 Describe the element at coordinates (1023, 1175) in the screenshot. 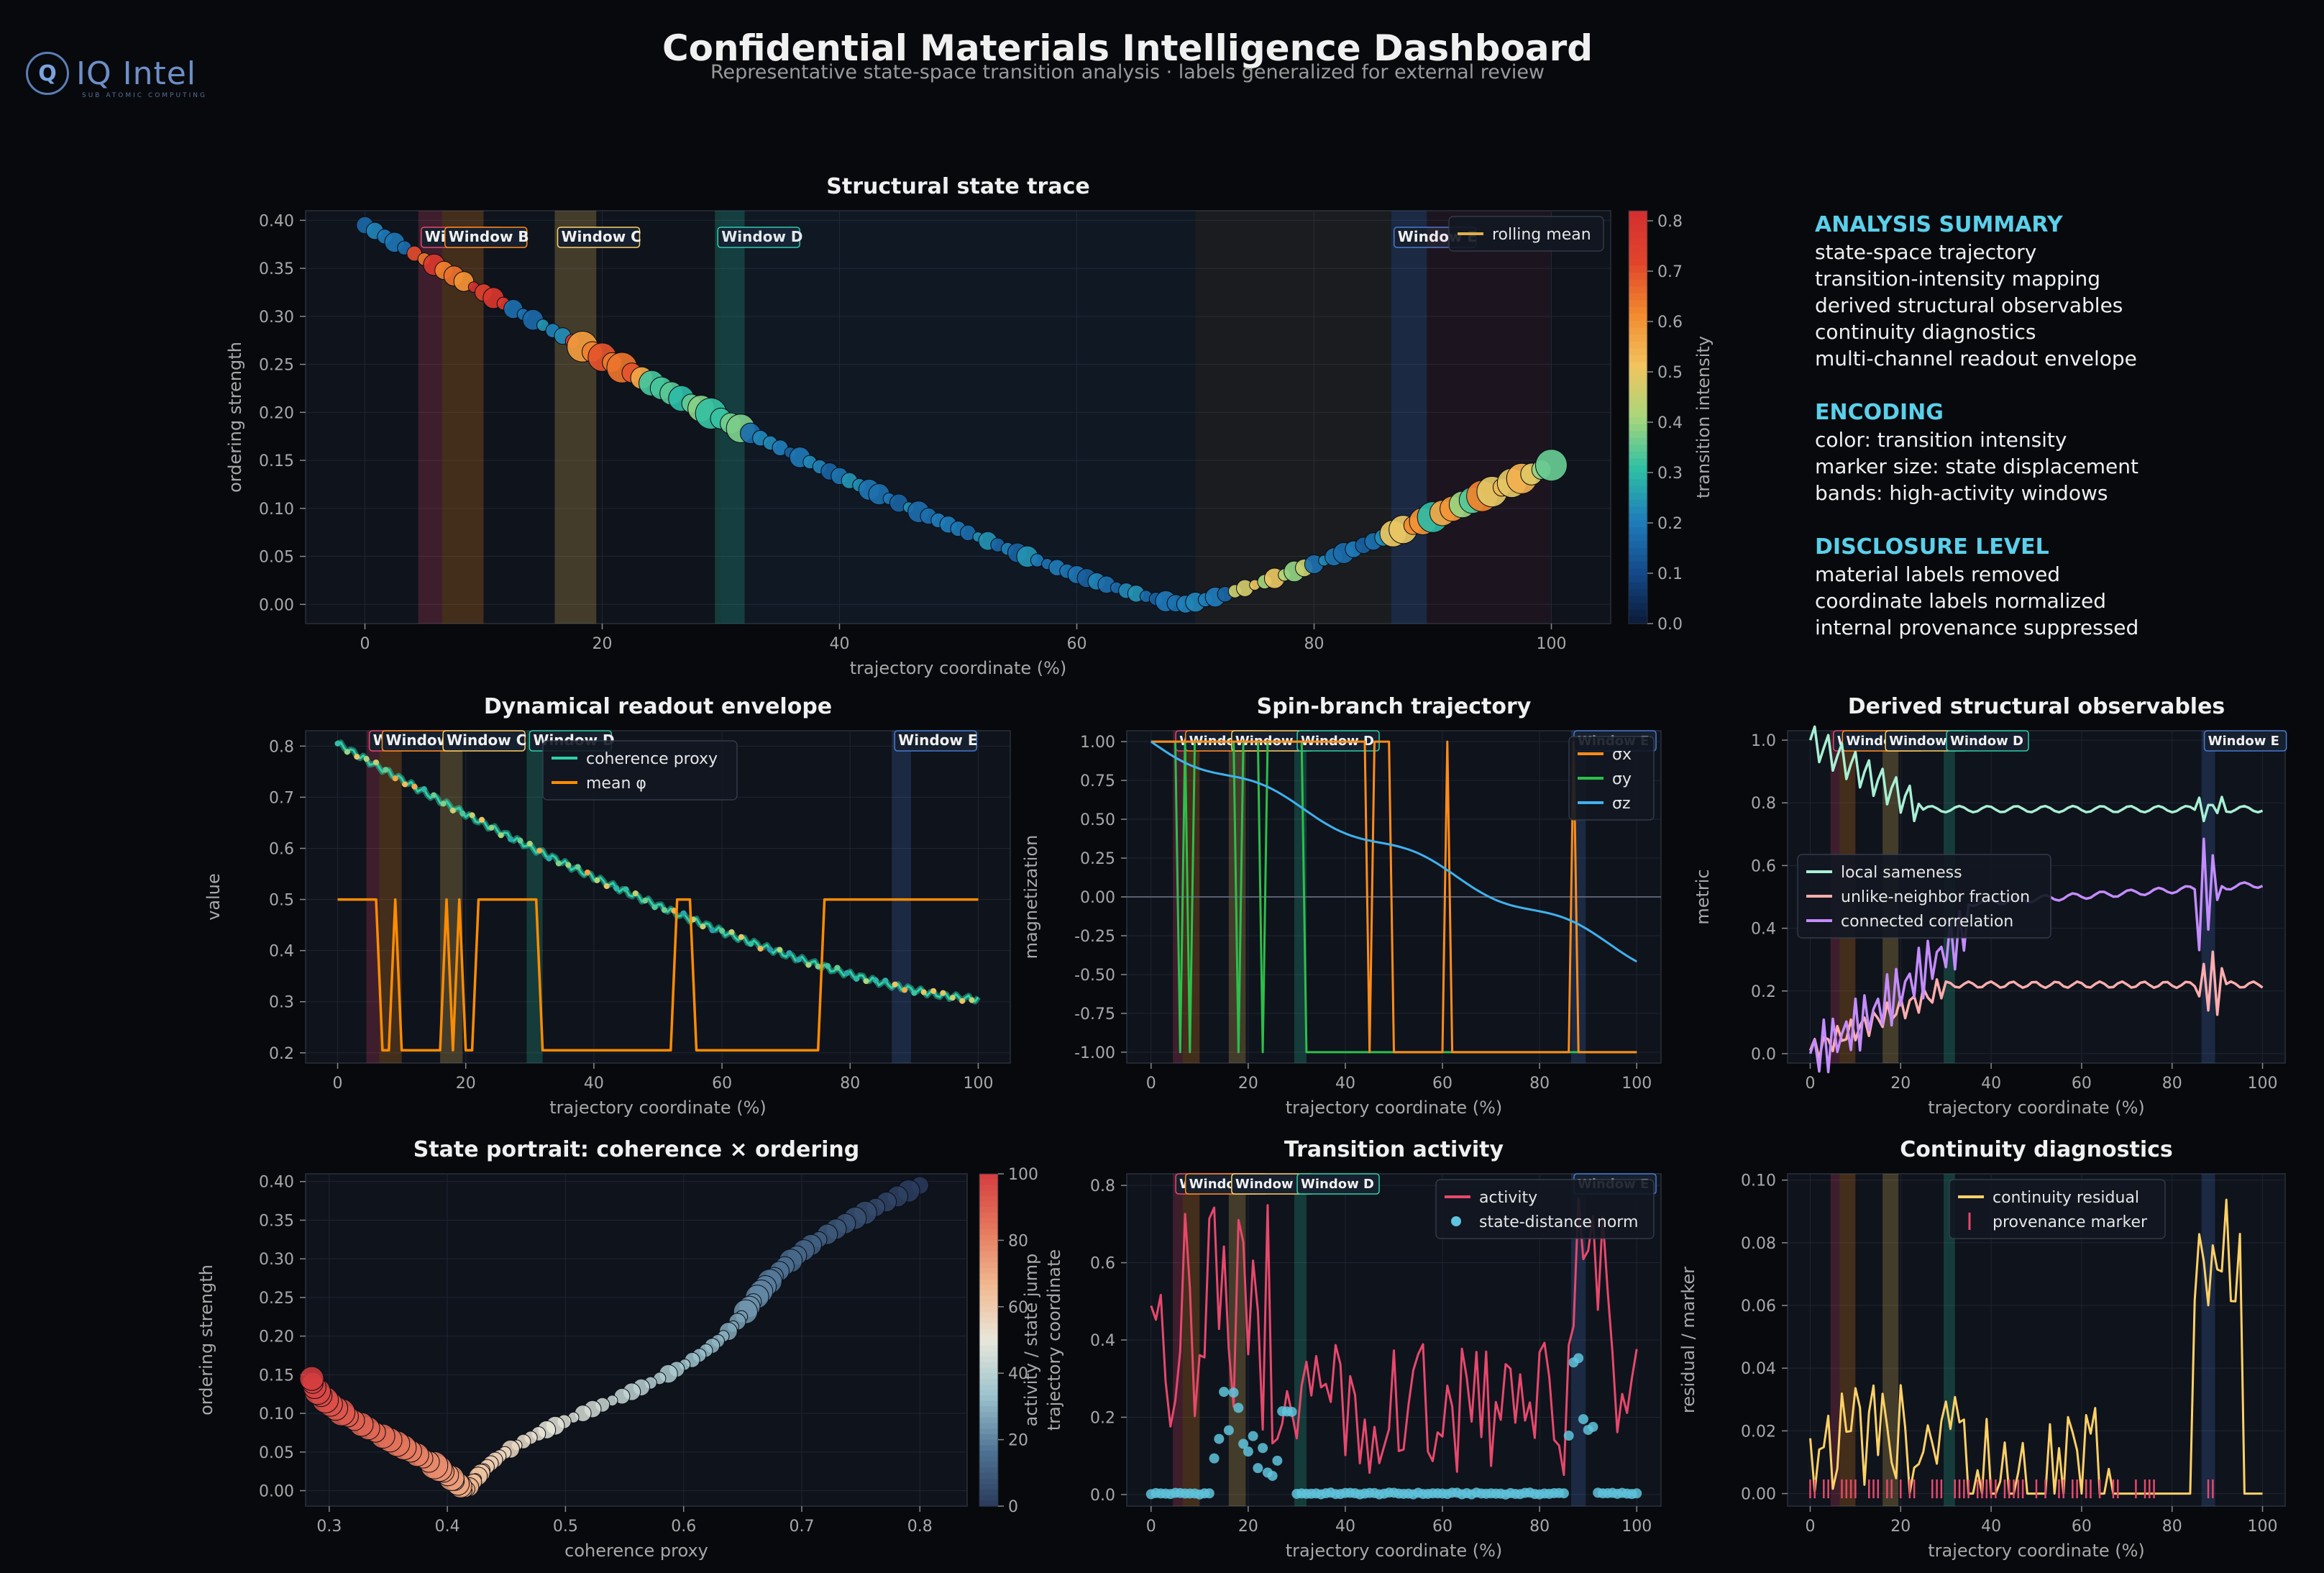

I see `colorbar-tick-label: 100` at that location.